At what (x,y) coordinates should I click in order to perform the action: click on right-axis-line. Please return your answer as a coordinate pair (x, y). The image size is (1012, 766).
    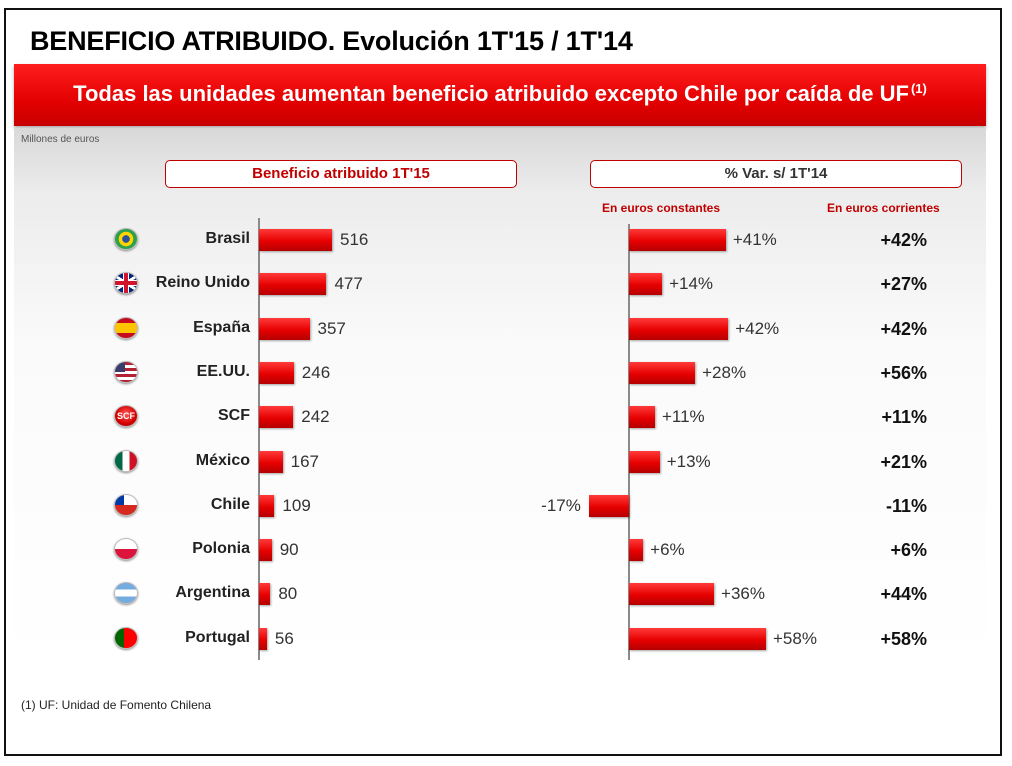
    Looking at the image, I should click on (629, 442).